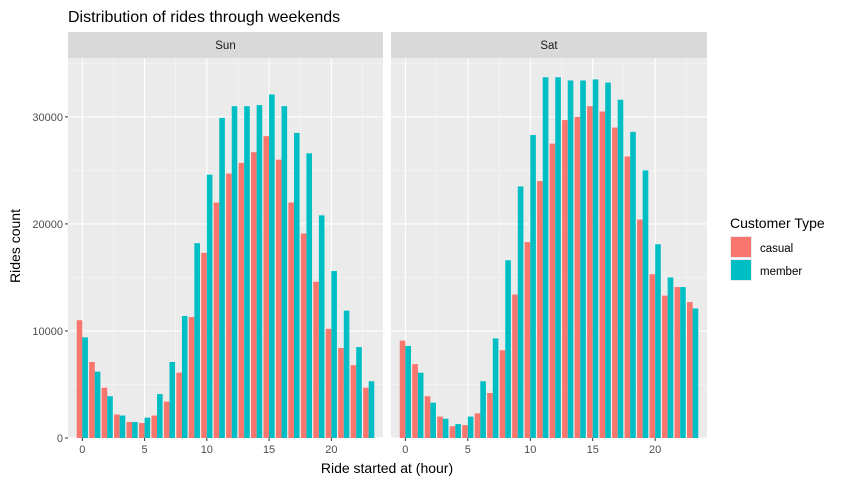  Describe the element at coordinates (777, 223) in the screenshot. I see `legend-title: Customer Type` at that location.